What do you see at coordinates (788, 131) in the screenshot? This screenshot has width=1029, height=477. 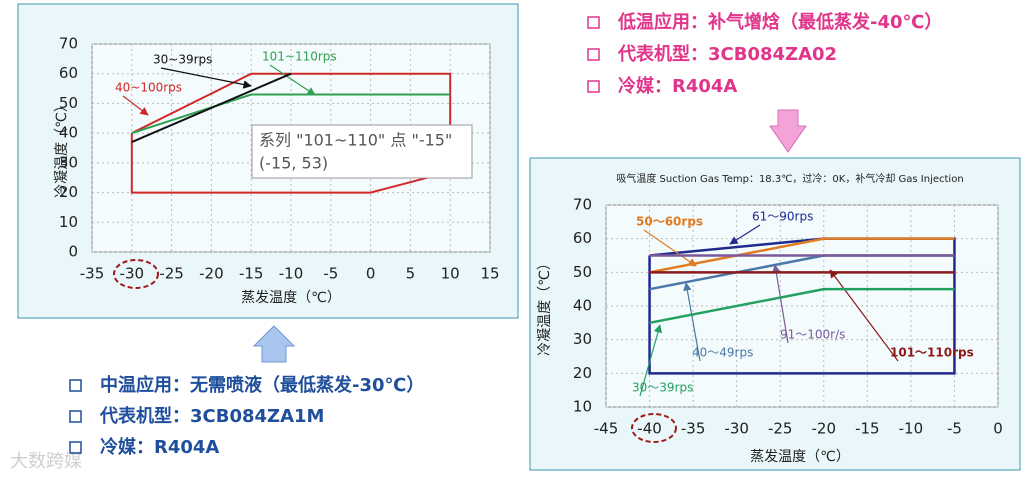 I see `down-arrow` at bounding box center [788, 131].